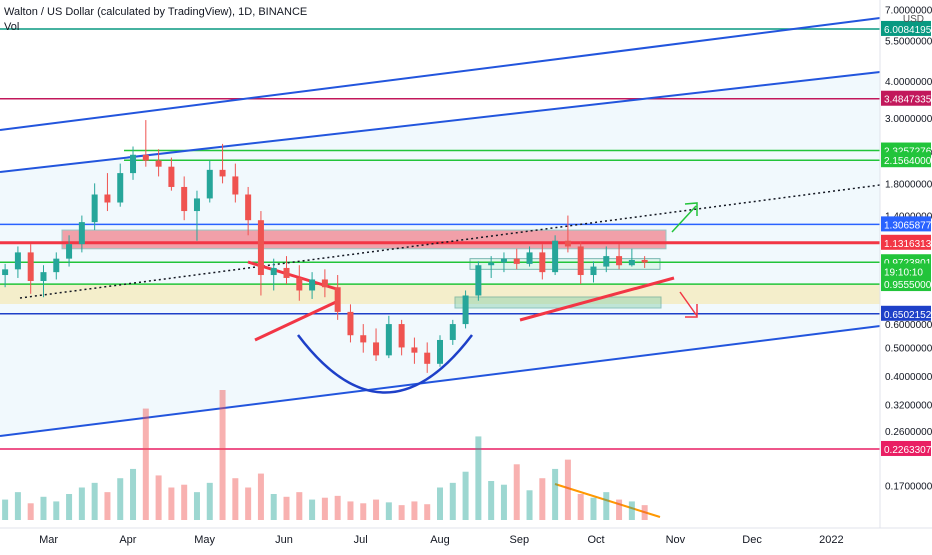  Describe the element at coordinates (908, 41) in the screenshot. I see `price-tick-label: 5.5000000` at that location.